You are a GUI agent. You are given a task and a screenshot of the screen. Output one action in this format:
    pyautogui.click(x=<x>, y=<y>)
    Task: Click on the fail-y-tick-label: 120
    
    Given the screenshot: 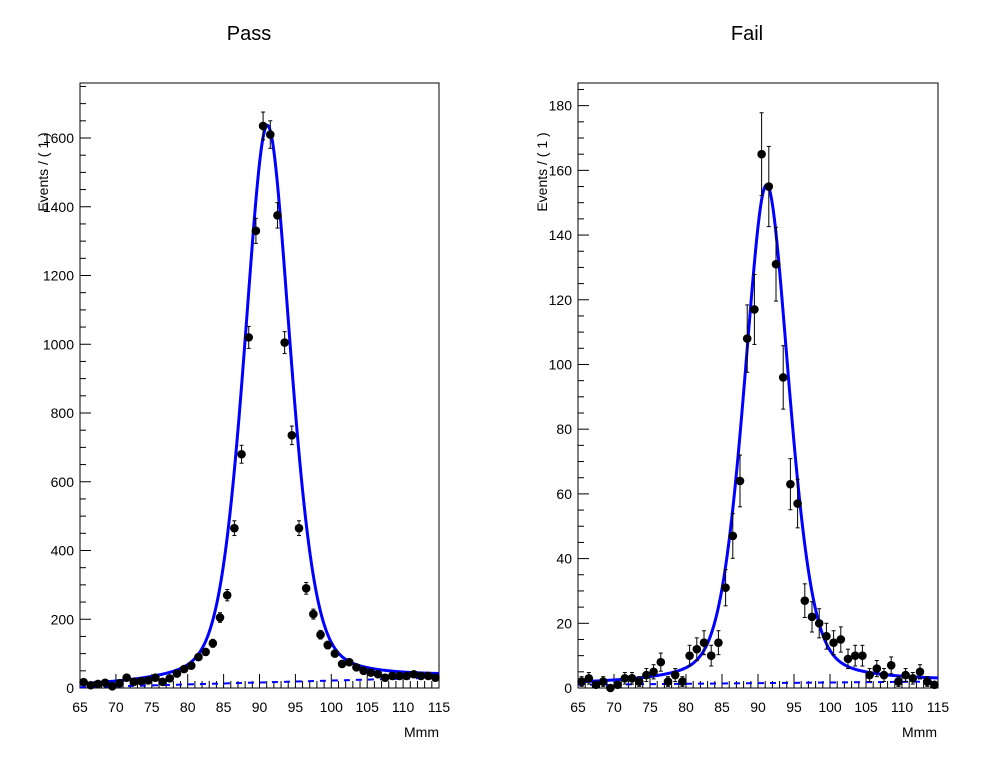 What is the action you would take?
    pyautogui.click(x=561, y=300)
    